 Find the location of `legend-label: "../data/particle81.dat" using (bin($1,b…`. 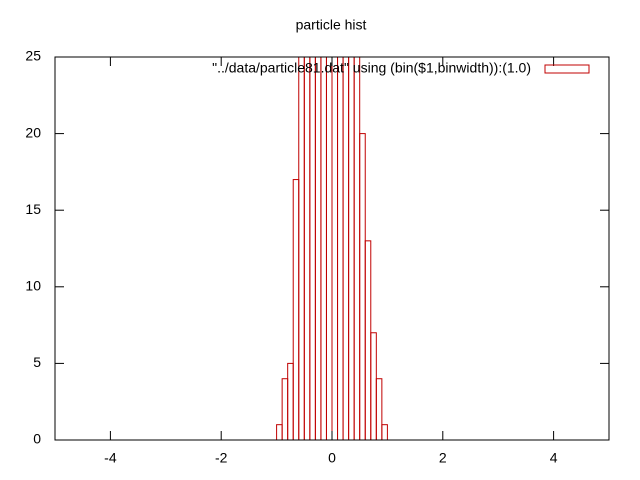

legend-label: "../data/particle81.dat" using (bin($1,b… is located at coordinates (371, 68).